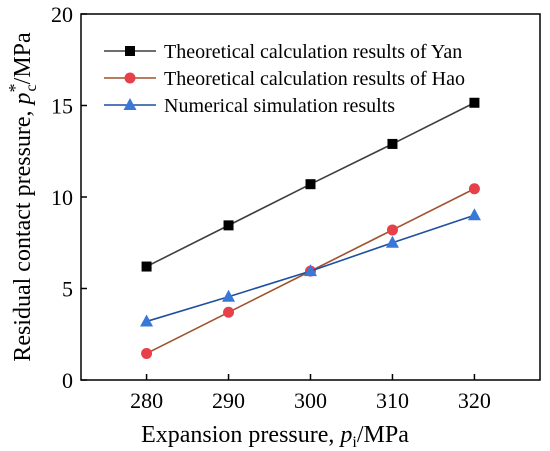 The width and height of the screenshot is (550, 451). What do you see at coordinates (15, 87) in the screenshot?
I see `y-axis-title-superscript: *` at bounding box center [15, 87].